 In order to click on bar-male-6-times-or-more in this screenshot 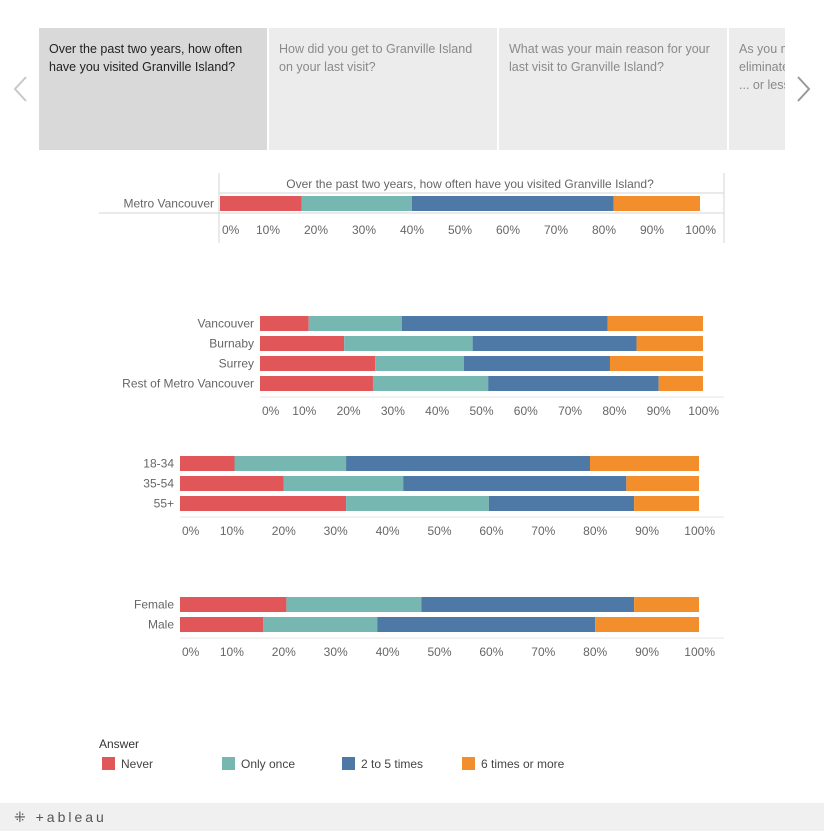, I will do `click(647, 624)`.